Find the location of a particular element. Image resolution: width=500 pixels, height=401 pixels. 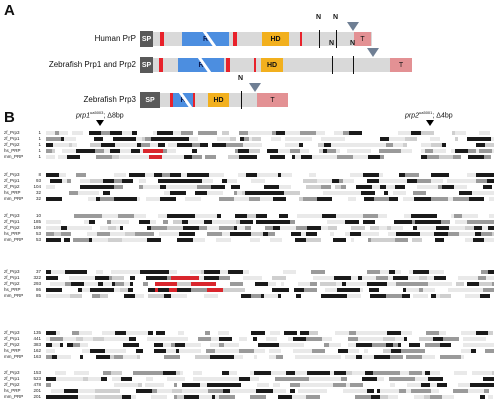

alignment-row-position: 37 is located at coordinates (38, 271).